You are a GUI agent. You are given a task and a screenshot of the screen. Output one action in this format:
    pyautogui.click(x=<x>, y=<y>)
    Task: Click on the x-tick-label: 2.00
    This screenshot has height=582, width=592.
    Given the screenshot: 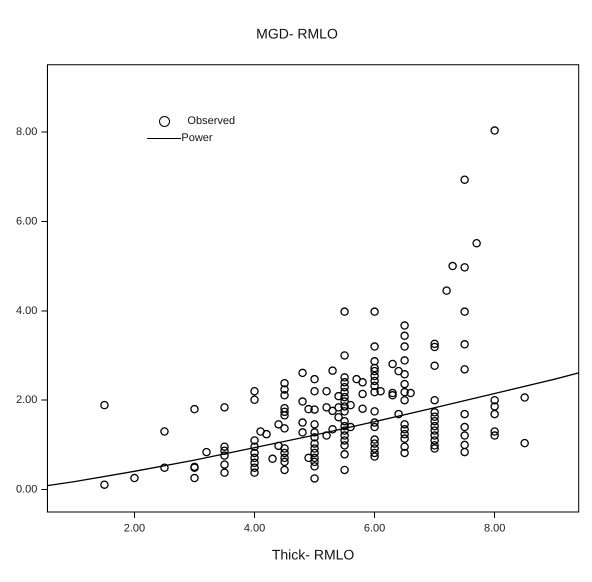 What is the action you would take?
    pyautogui.click(x=135, y=528)
    